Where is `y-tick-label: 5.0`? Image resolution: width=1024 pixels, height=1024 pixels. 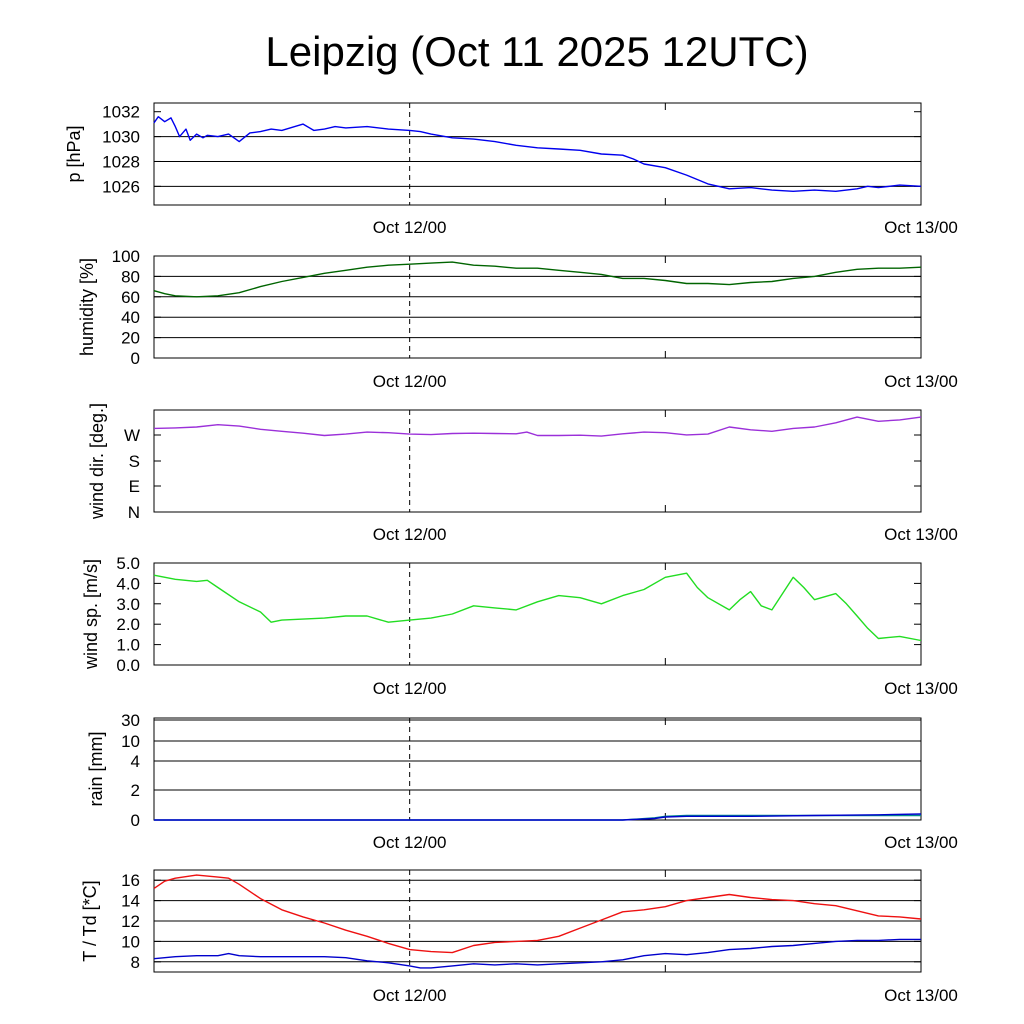
y-tick-label: 5.0 is located at coordinates (128, 563).